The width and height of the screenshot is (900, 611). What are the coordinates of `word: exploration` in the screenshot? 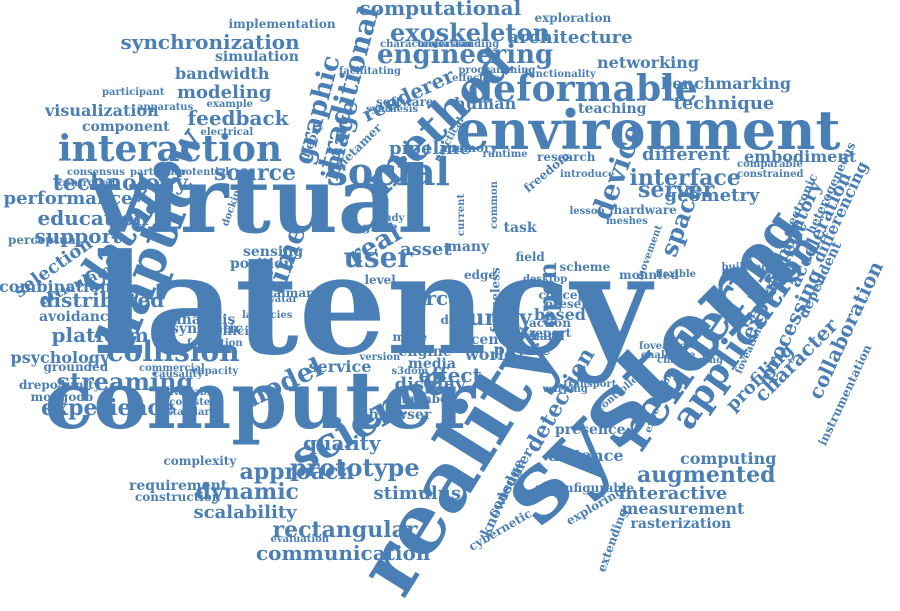 It's located at (573, 18).